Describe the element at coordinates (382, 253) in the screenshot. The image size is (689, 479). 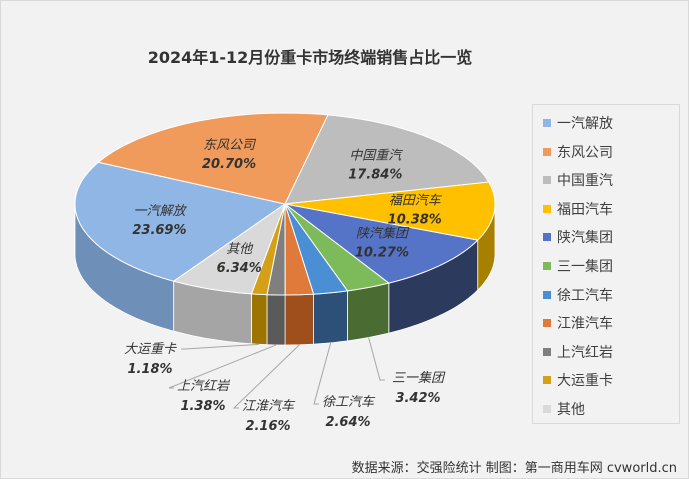
I see `label-4-value: 10.27%` at that location.